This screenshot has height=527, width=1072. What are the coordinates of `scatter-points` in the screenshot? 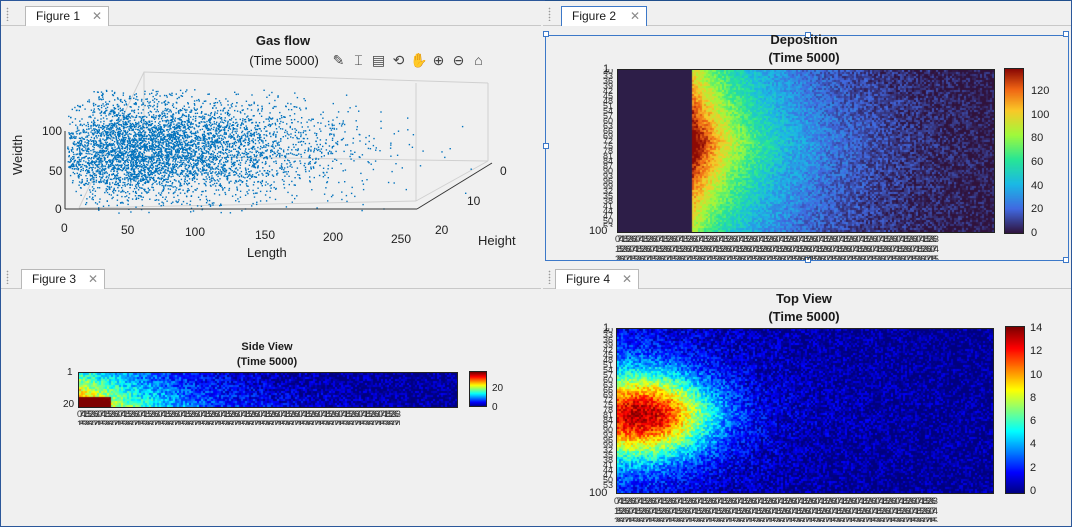 It's located at (269, 151).